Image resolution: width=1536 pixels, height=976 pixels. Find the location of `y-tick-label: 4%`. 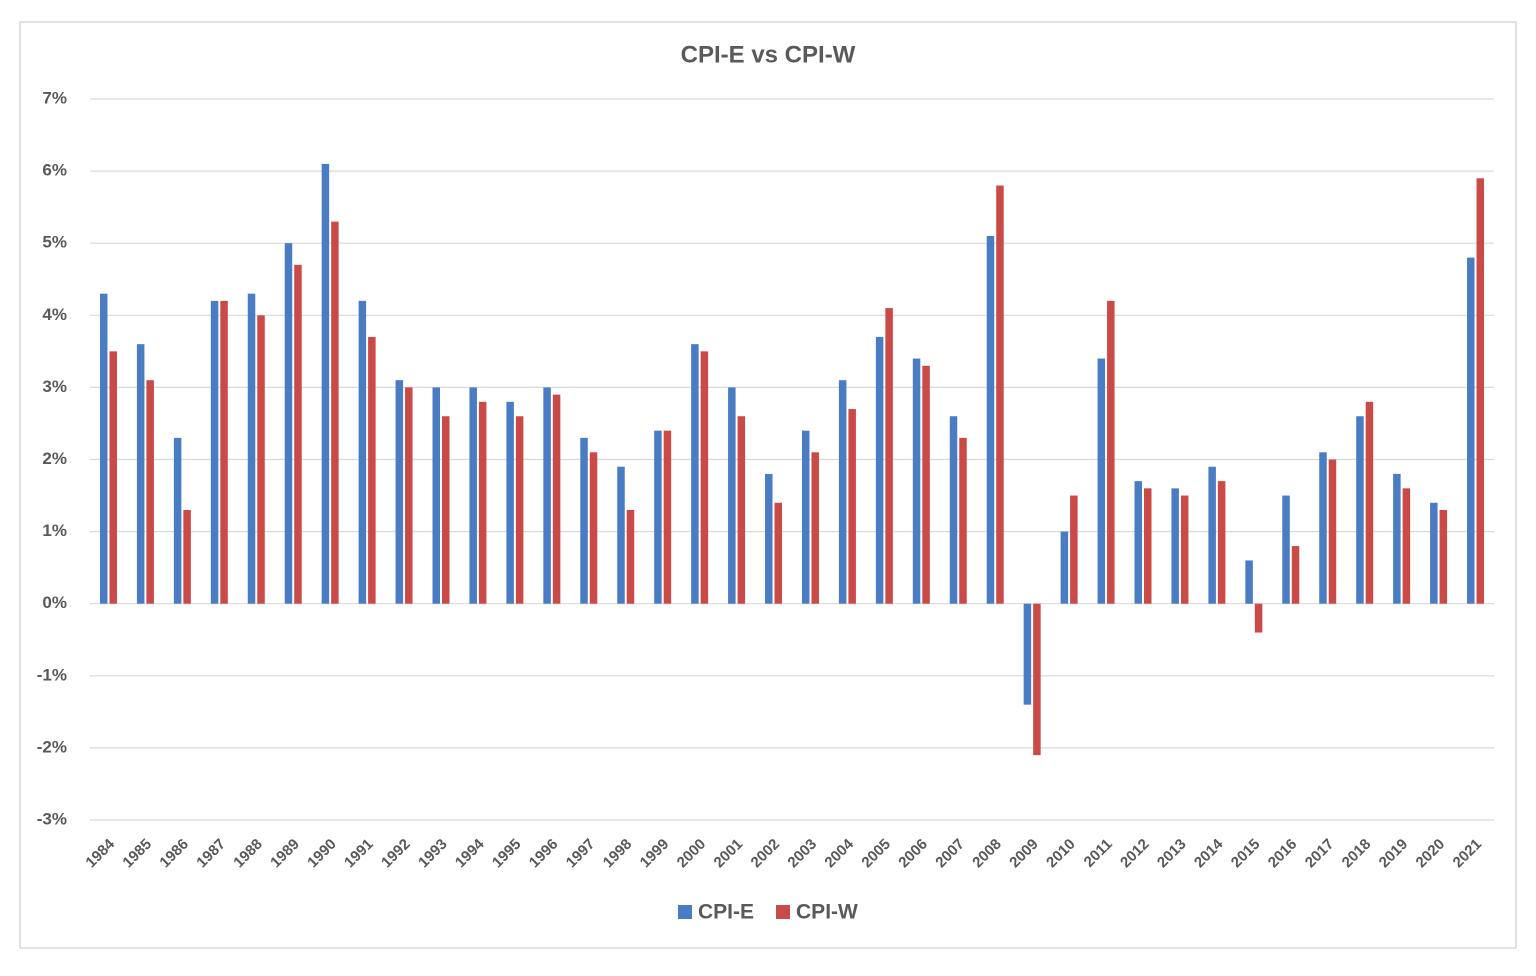

y-tick-label: 4% is located at coordinates (54, 314).